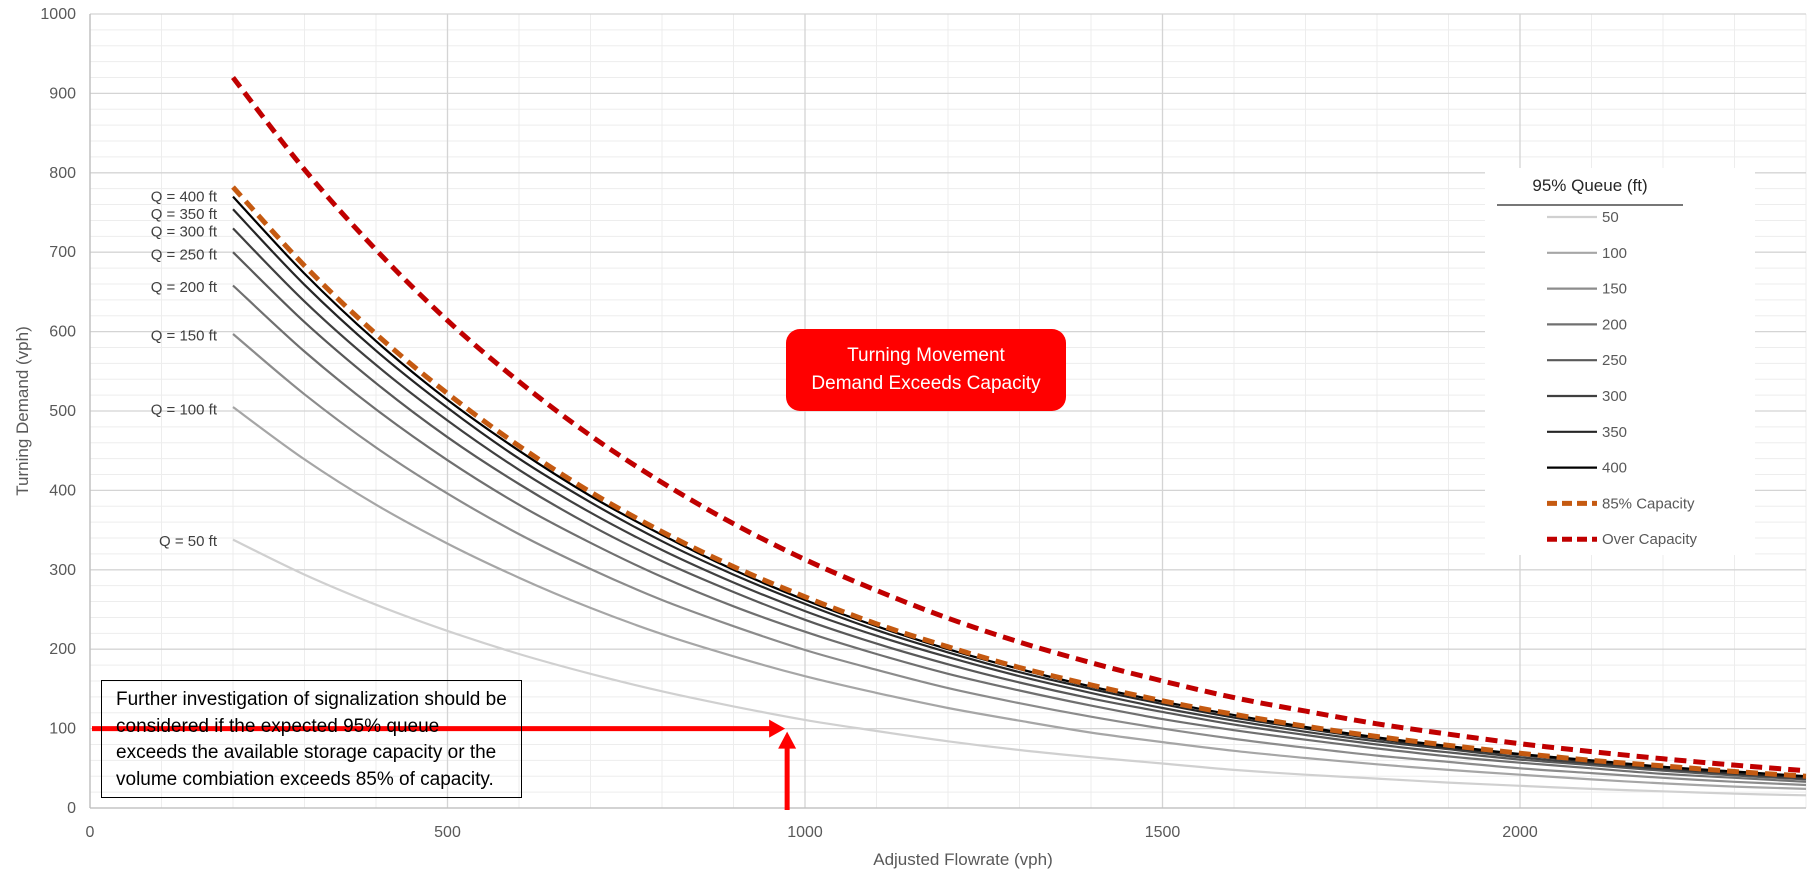  Describe the element at coordinates (1614, 396) in the screenshot. I see `legend-label: 300` at that location.